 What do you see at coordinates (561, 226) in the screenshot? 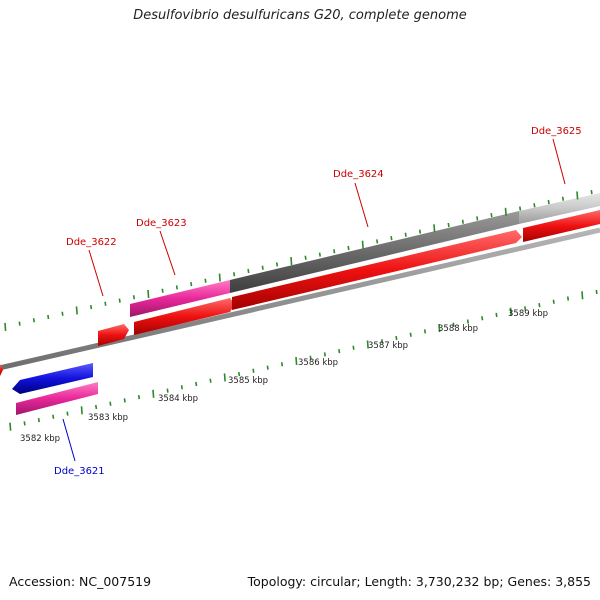
I see `gene-arrow-dde-3625-cds` at bounding box center [561, 226].